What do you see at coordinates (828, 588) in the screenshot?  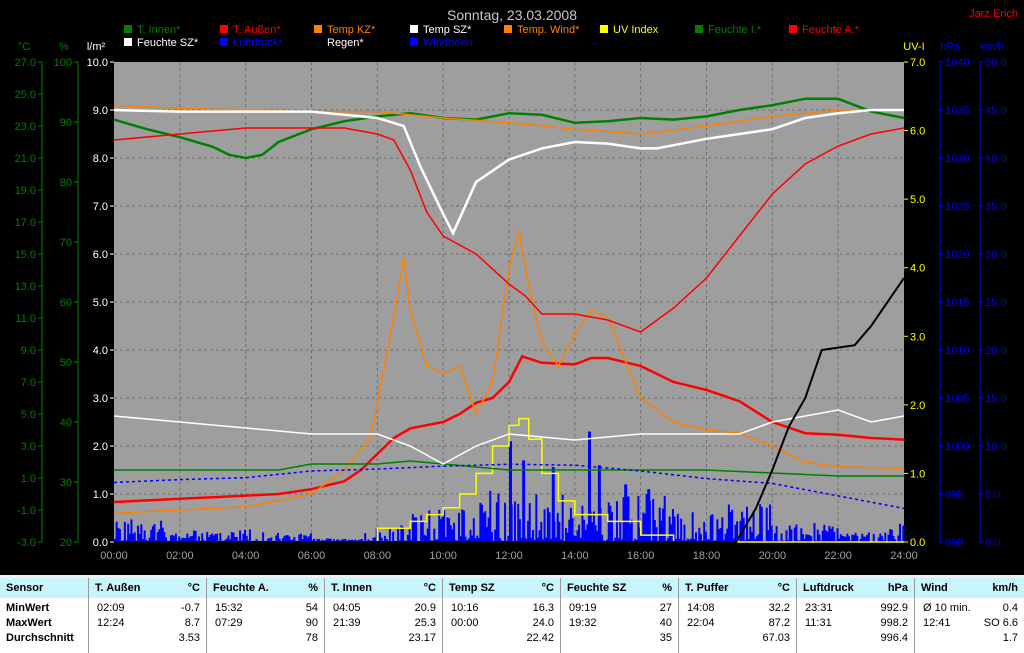 I see `stats-header-name: Luftdruck` at bounding box center [828, 588].